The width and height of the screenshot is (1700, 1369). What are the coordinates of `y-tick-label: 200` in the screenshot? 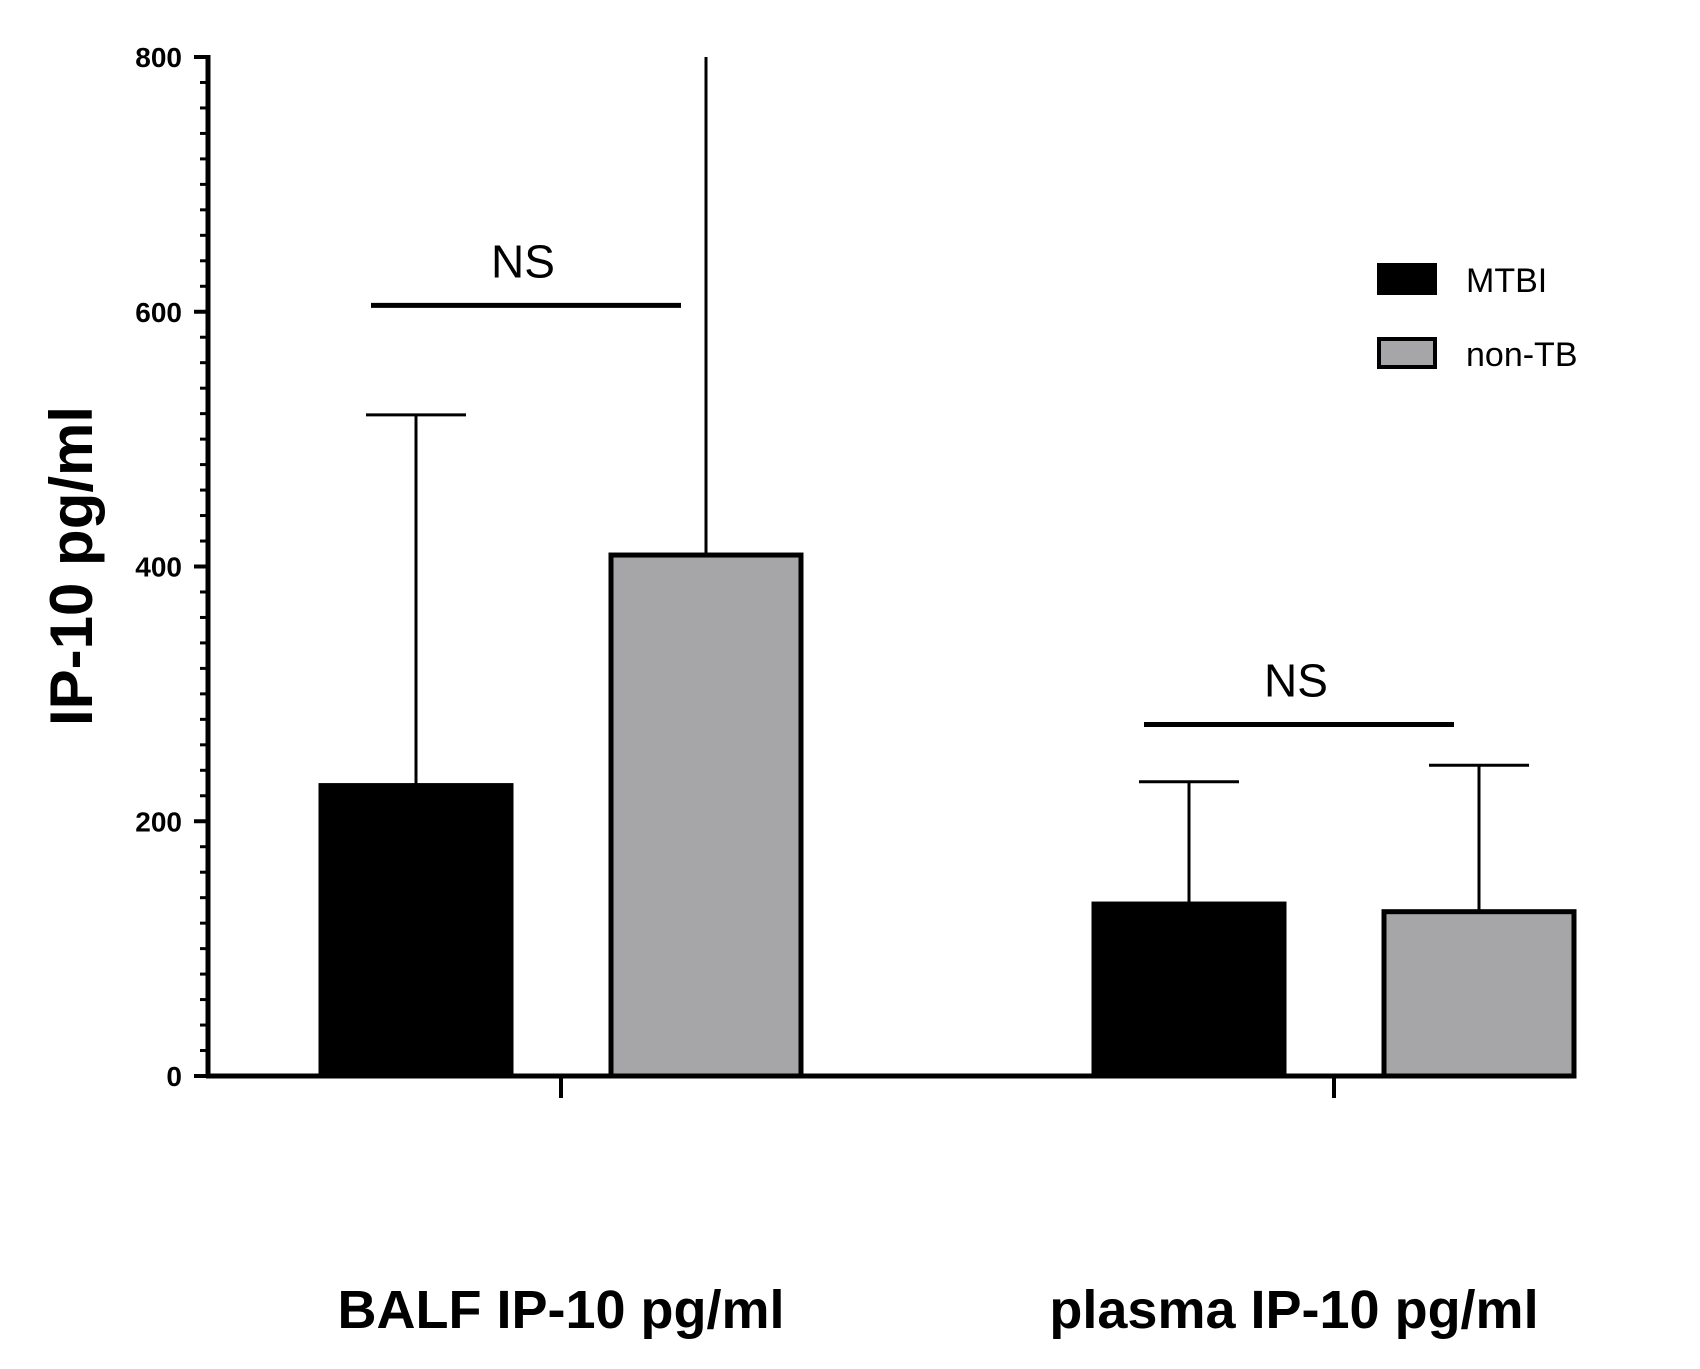 It's located at (158, 821).